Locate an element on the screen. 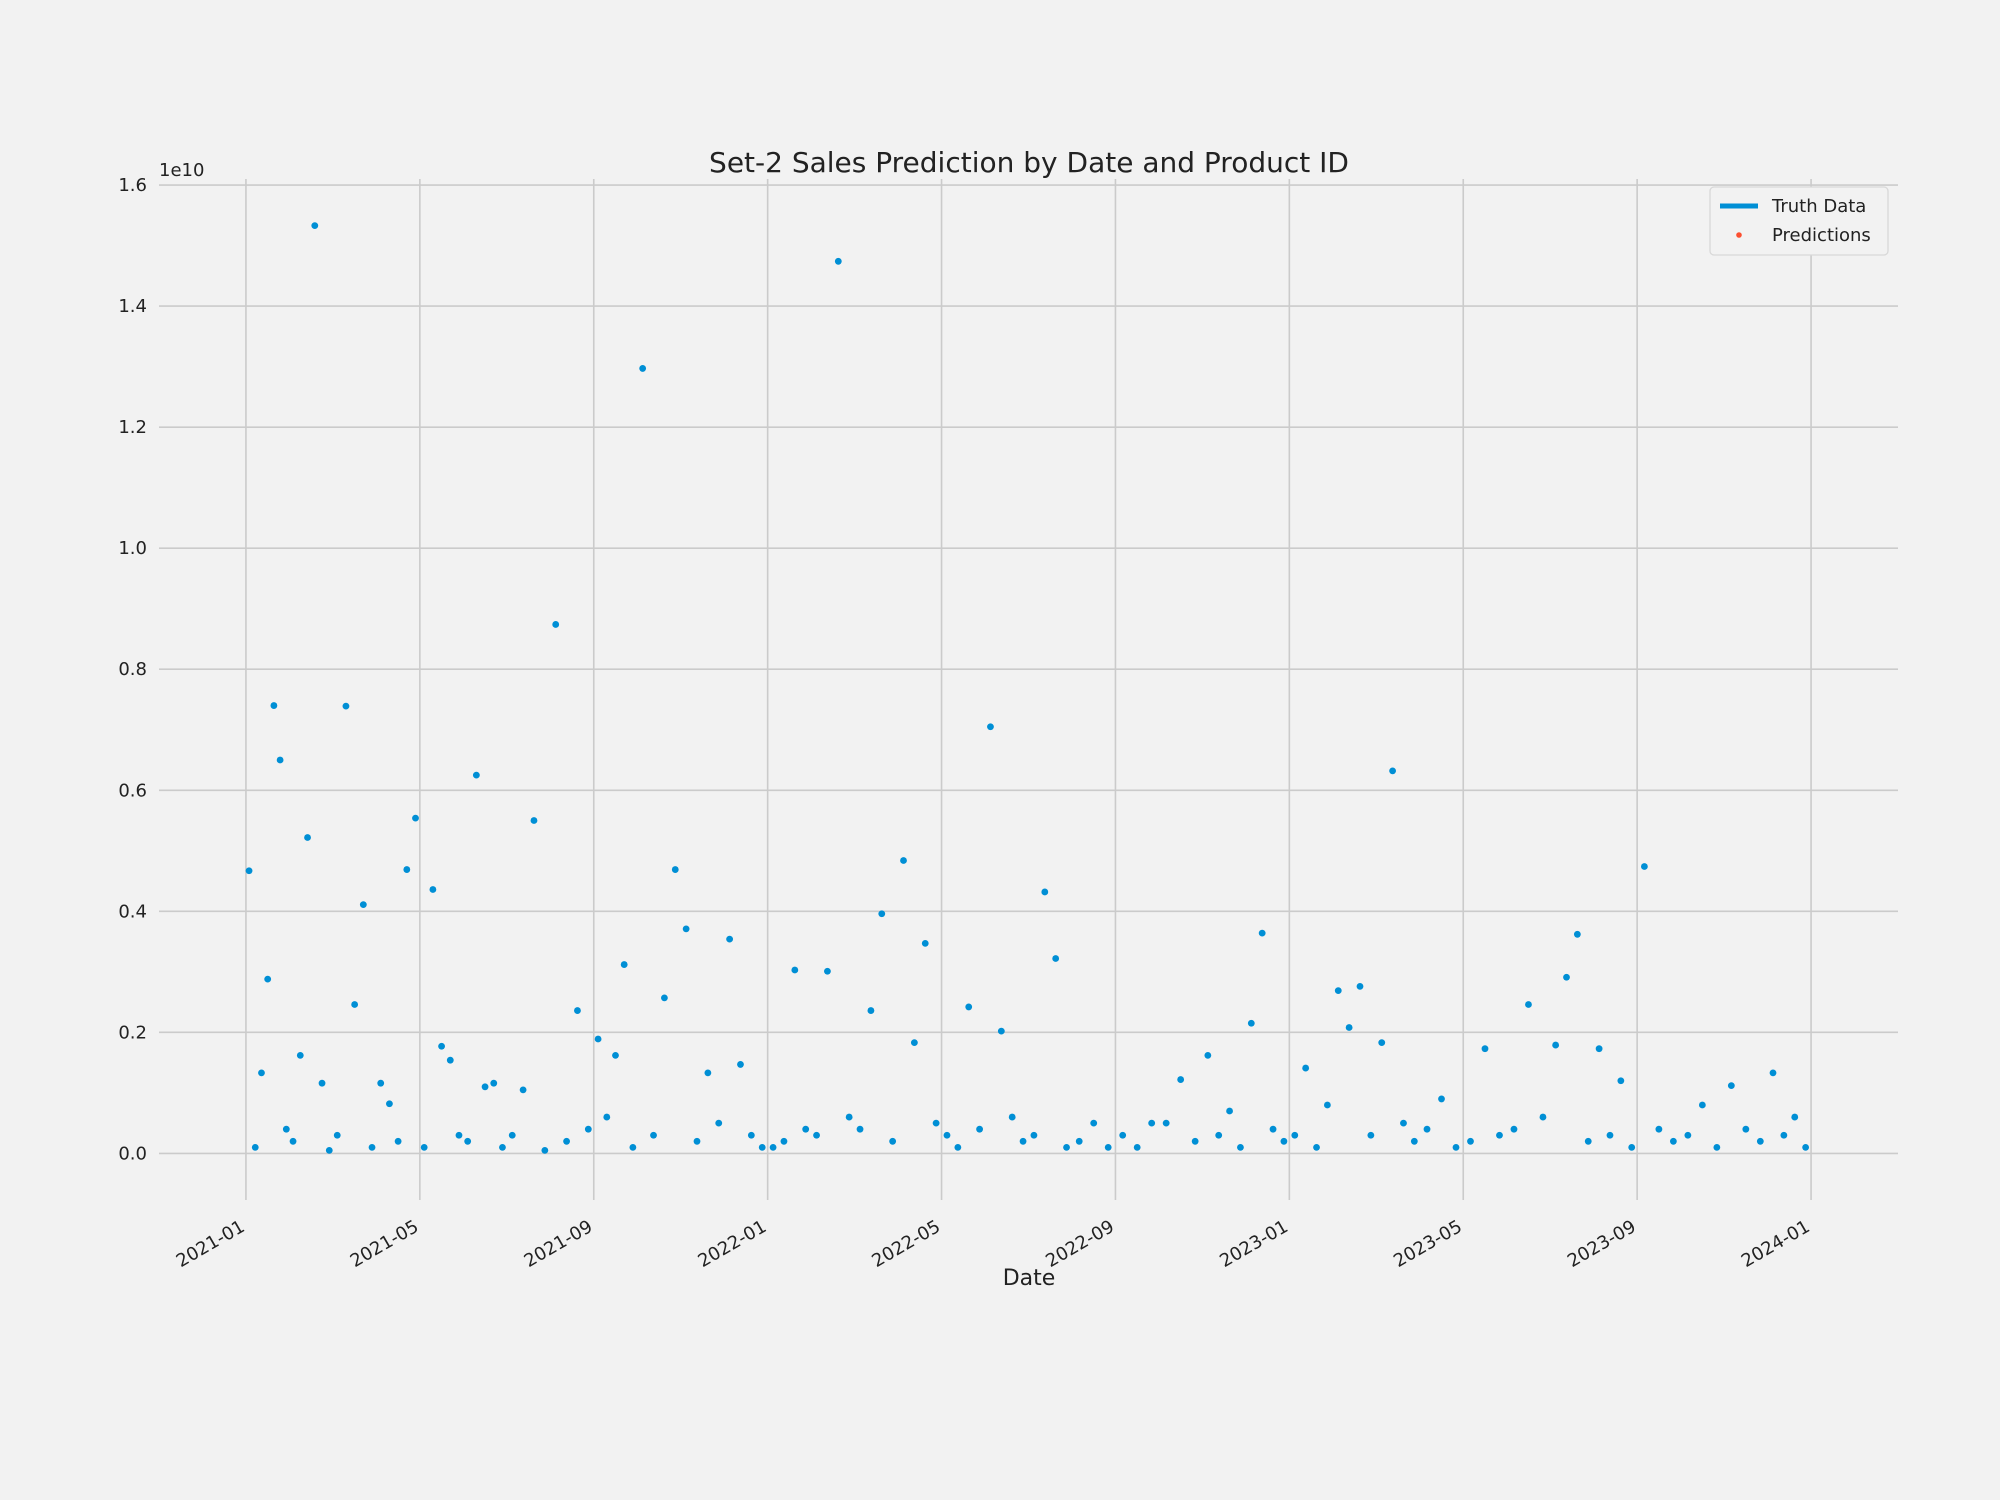 The height and width of the screenshot is (1500, 2000). legend-label: Truth Data is located at coordinates (1818, 206).